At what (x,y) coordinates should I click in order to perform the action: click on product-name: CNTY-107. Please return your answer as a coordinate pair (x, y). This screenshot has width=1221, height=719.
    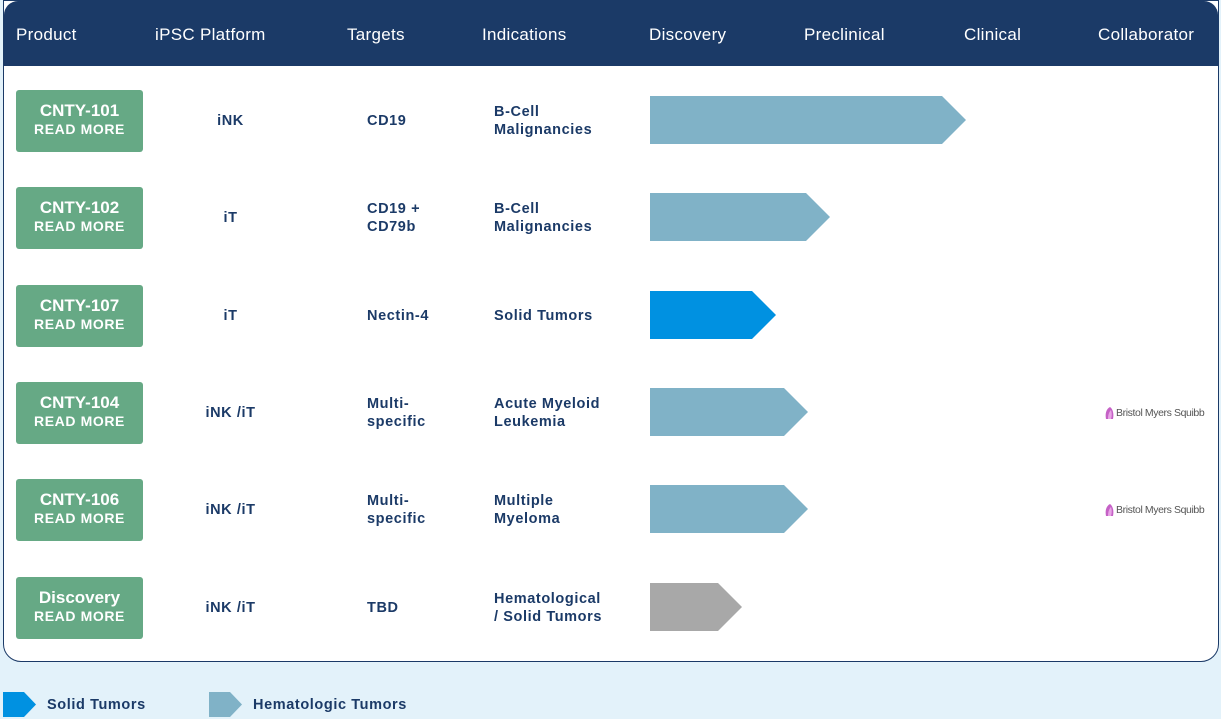
    Looking at the image, I should click on (79, 305).